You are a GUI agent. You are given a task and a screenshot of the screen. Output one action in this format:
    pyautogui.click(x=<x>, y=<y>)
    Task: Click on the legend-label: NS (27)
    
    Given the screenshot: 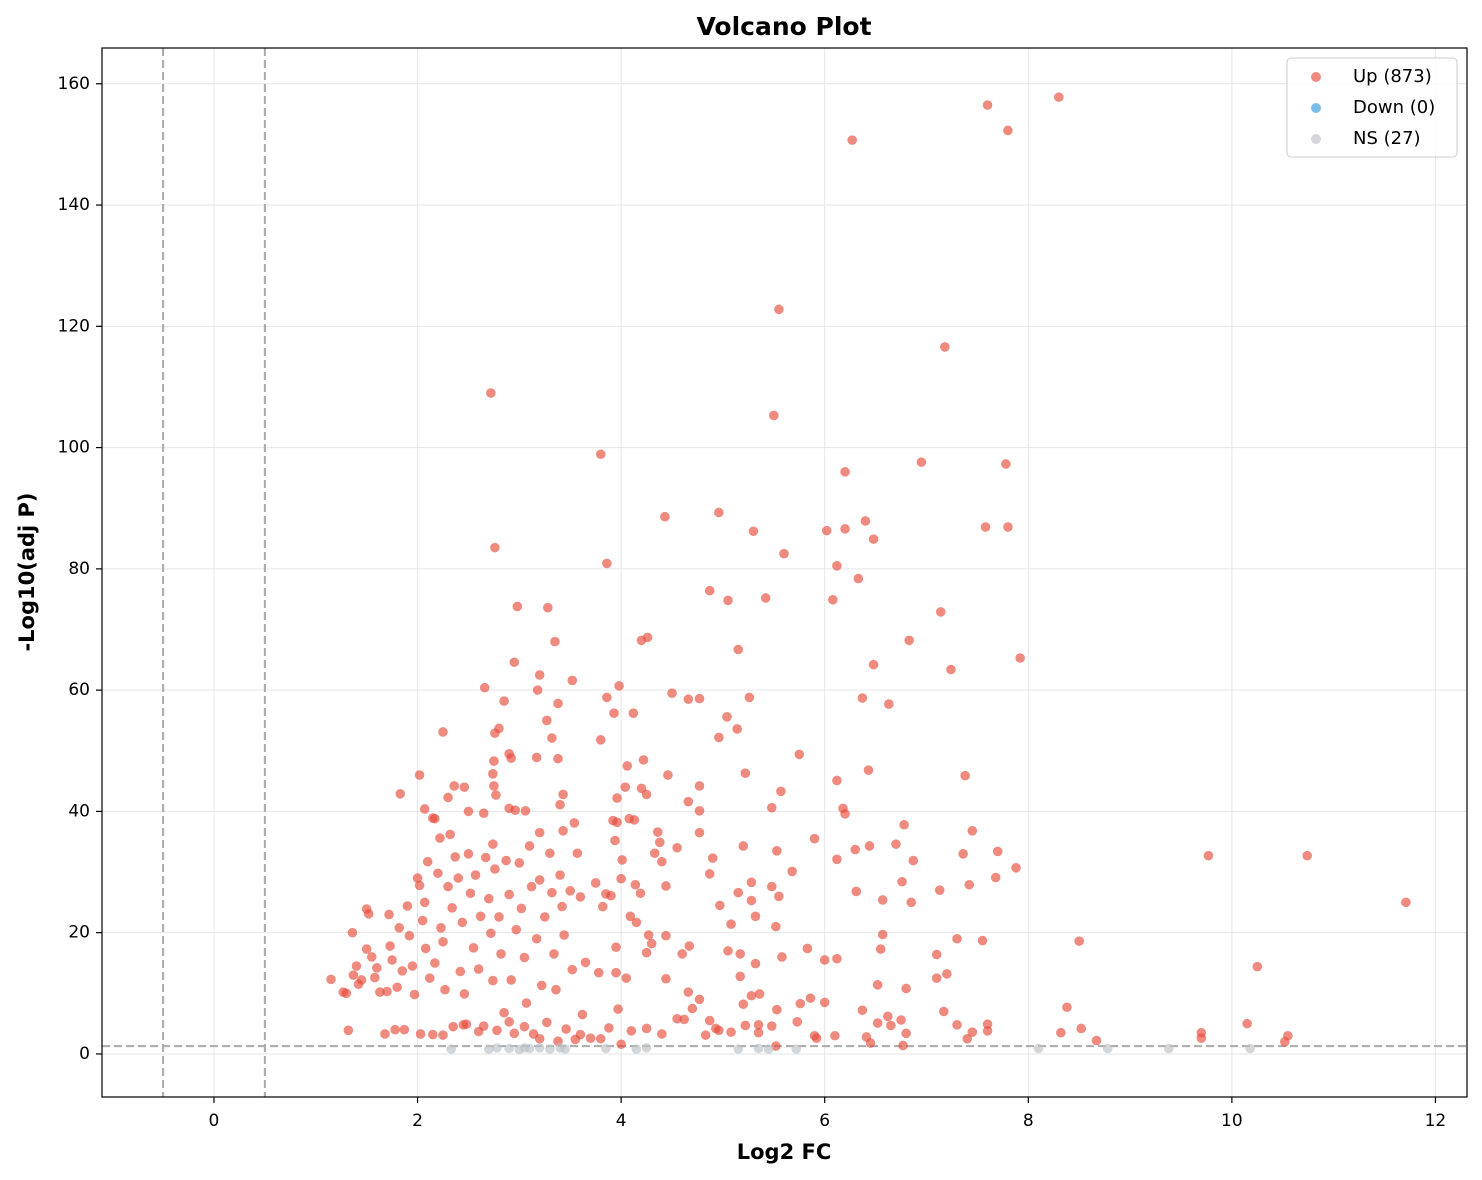 What is the action you would take?
    pyautogui.click(x=1387, y=138)
    